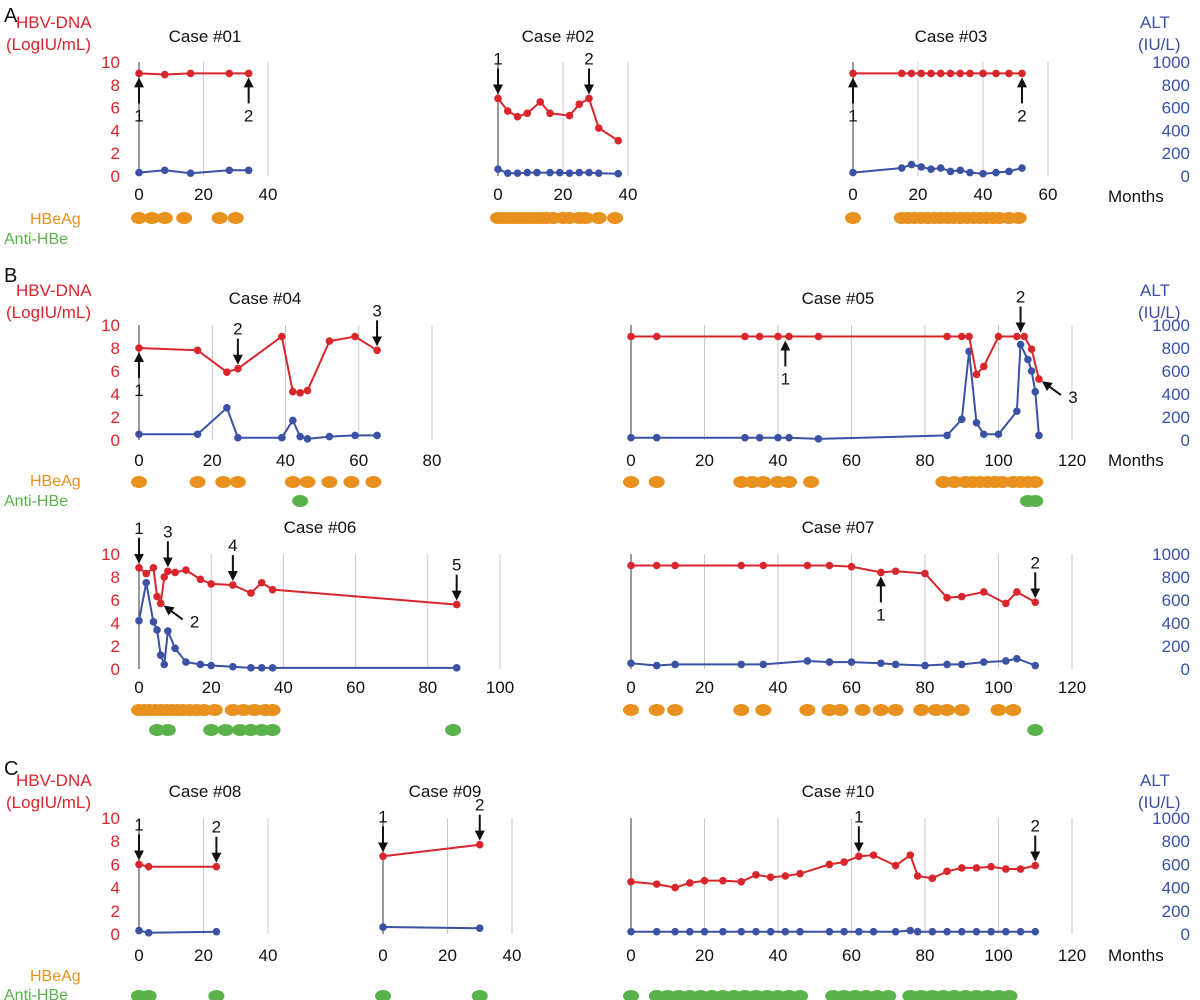  I want to click on case-chart-3: Case #03 0 20 40 60 1 2, so click(951, 125).